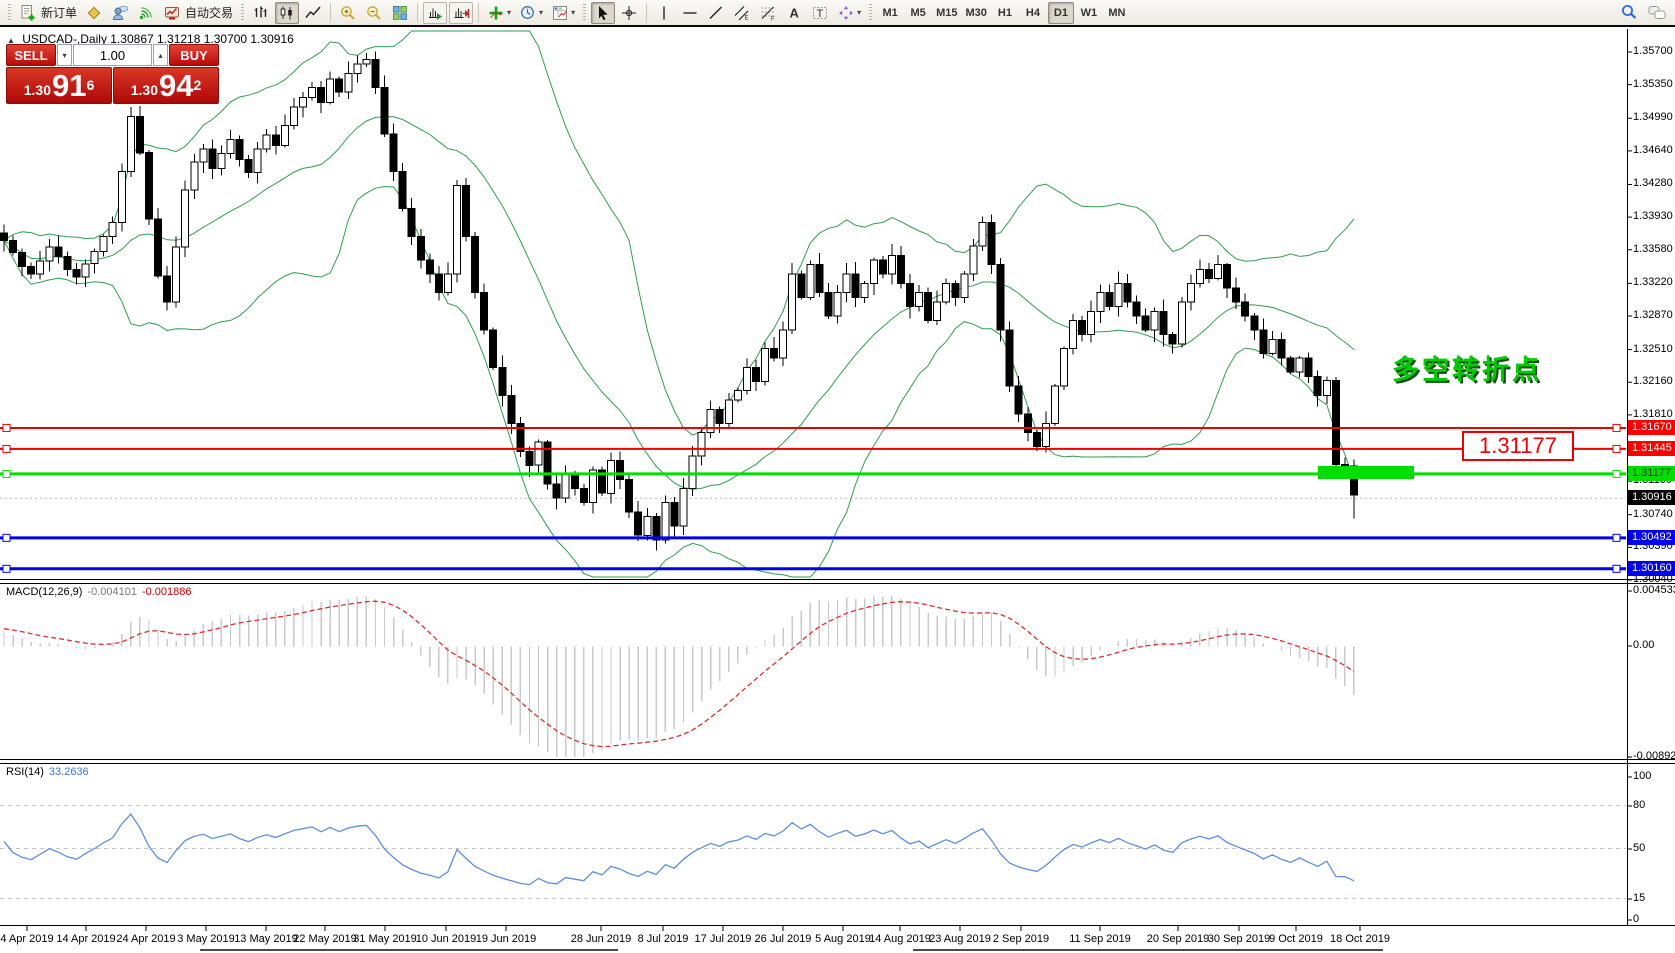  I want to click on date-tick-label: 22 May 2019, so click(325, 939).